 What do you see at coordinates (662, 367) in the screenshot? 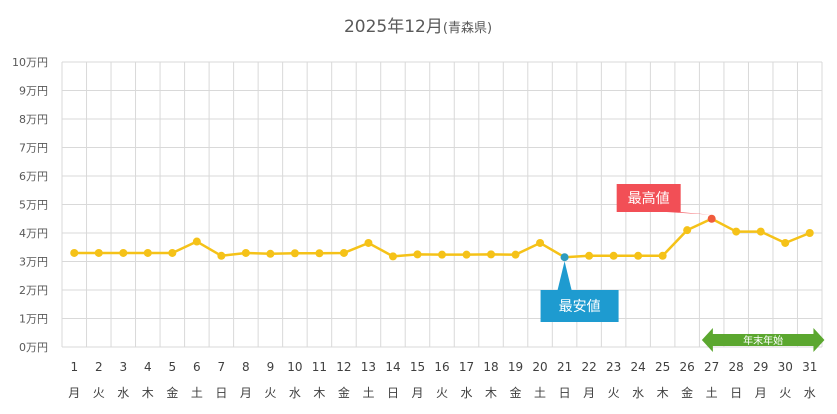
I see `x-tick-day: 25` at bounding box center [662, 367].